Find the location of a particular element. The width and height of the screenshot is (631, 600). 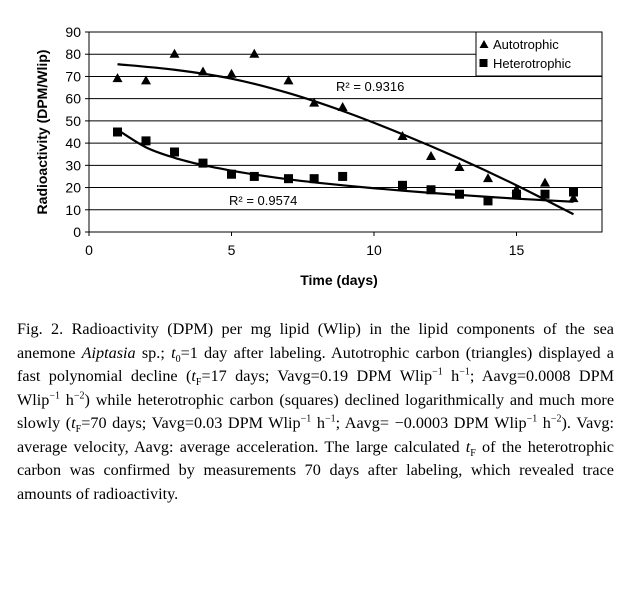

trendline-heterotrophic is located at coordinates (345, 165).